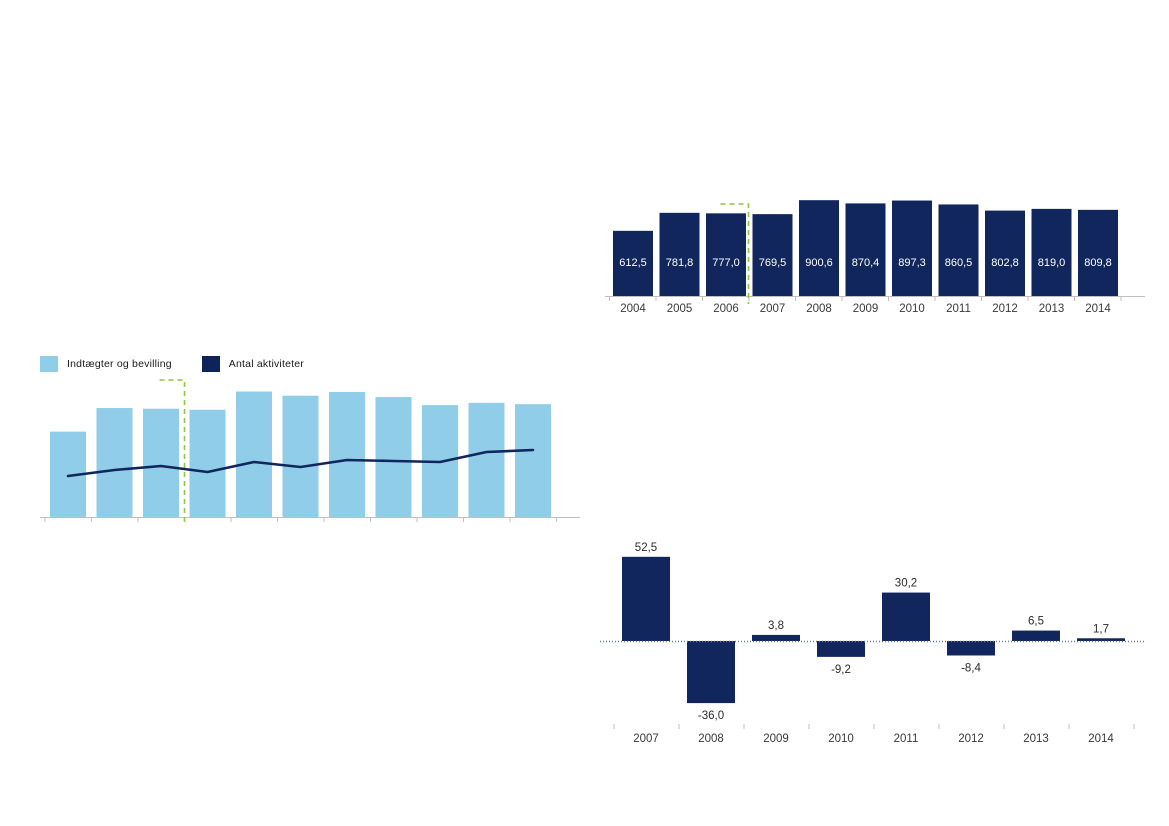 The width and height of the screenshot is (1169, 826). I want to click on income-x-tick-label: 2010, so click(912, 309).